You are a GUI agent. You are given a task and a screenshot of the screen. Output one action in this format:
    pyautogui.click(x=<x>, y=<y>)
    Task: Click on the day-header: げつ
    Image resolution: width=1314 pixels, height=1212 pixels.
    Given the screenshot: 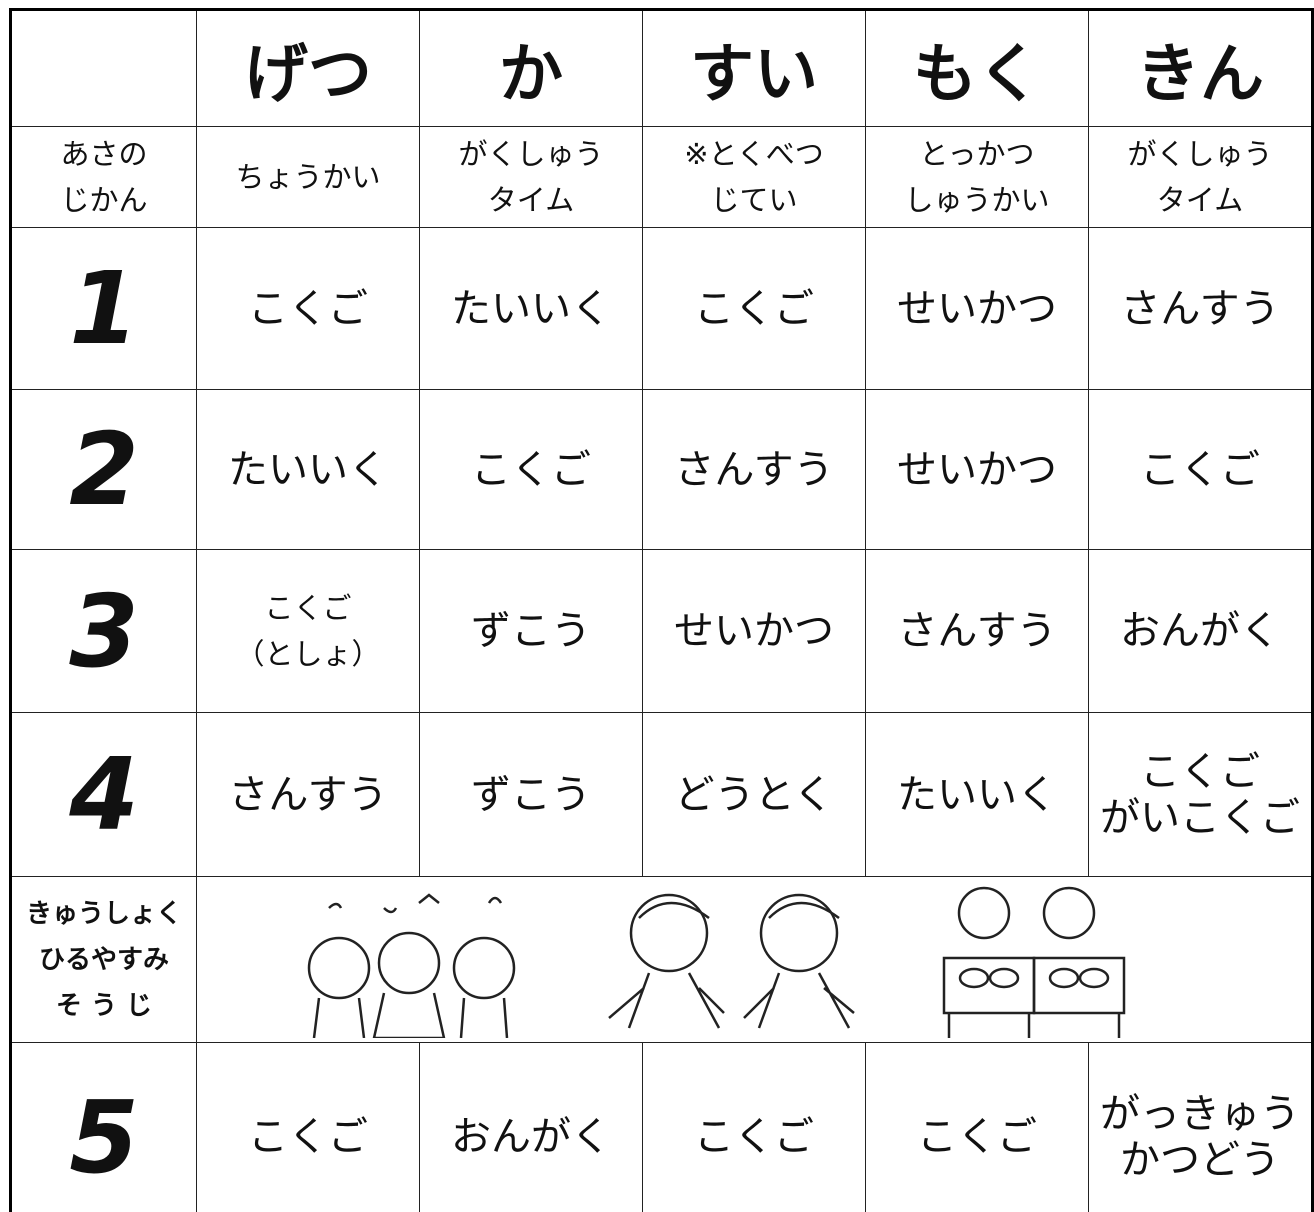 What is the action you would take?
    pyautogui.click(x=308, y=68)
    